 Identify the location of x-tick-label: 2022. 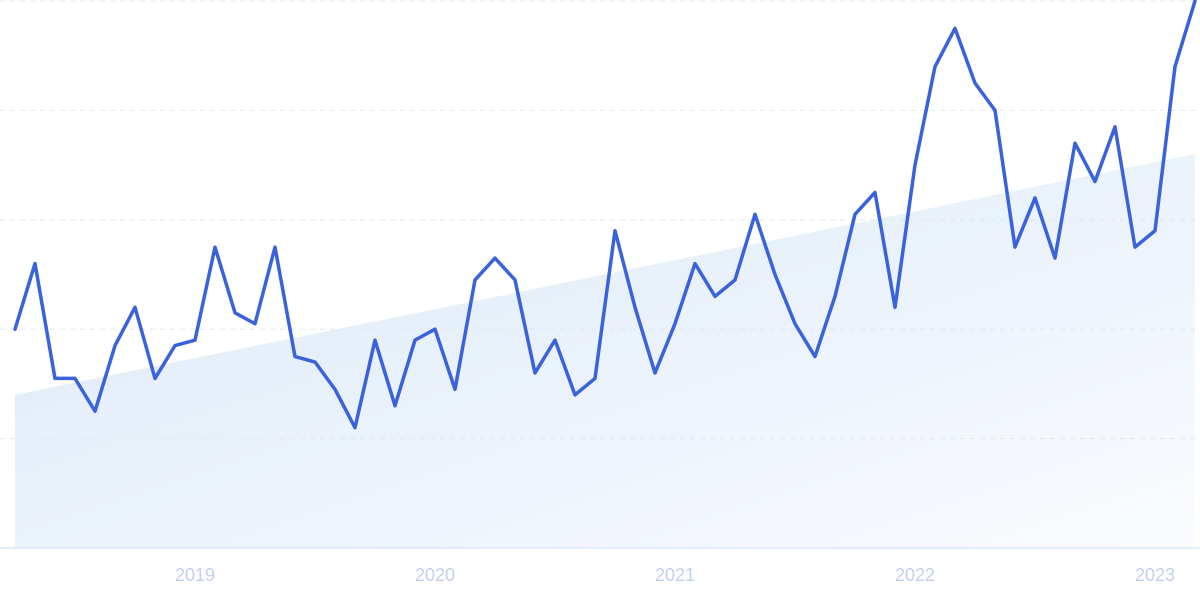
(915, 575).